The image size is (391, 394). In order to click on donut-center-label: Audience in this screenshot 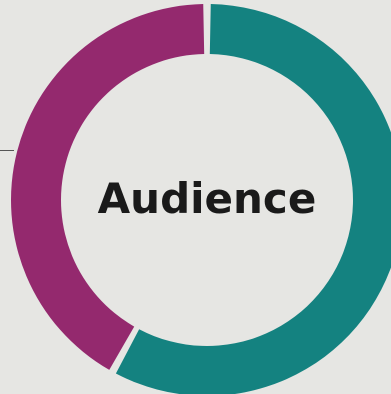, I will do `click(207, 198)`.